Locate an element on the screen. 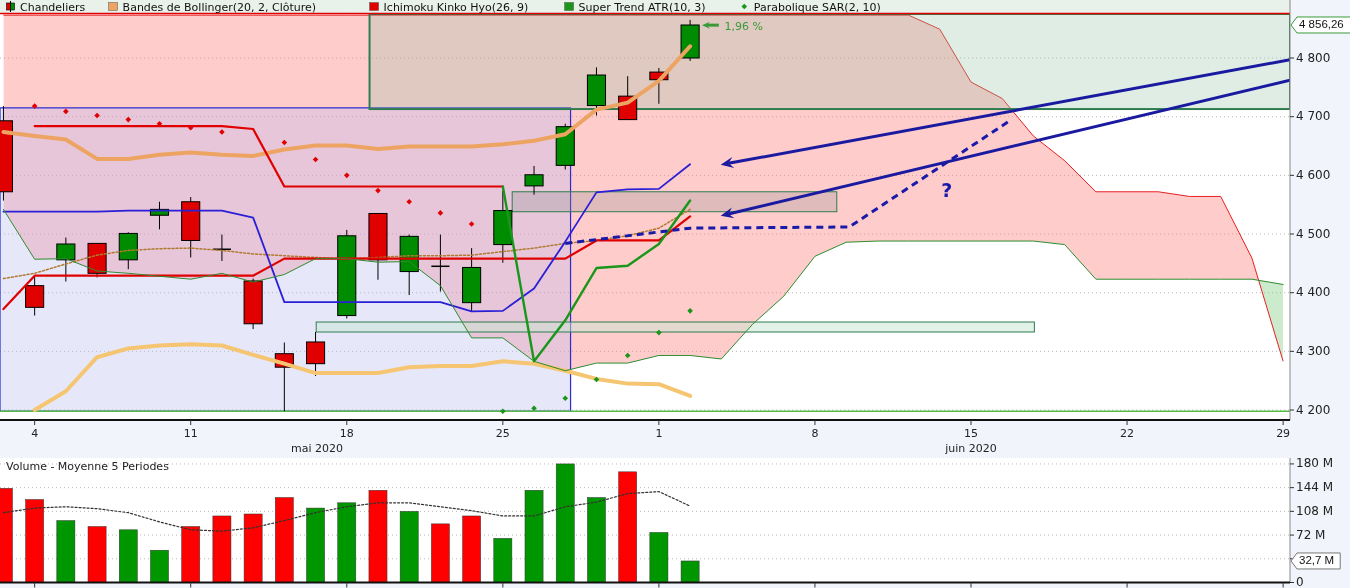 Image resolution: width=1350 pixels, height=588 pixels. text: 4 856,26 is located at coordinates (1321, 24).